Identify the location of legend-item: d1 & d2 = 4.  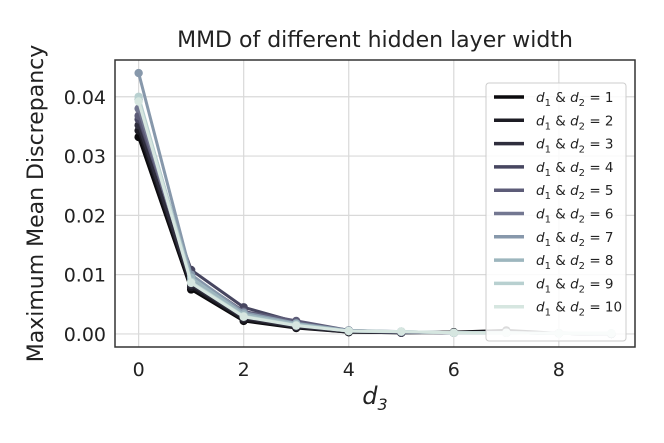
(554, 169).